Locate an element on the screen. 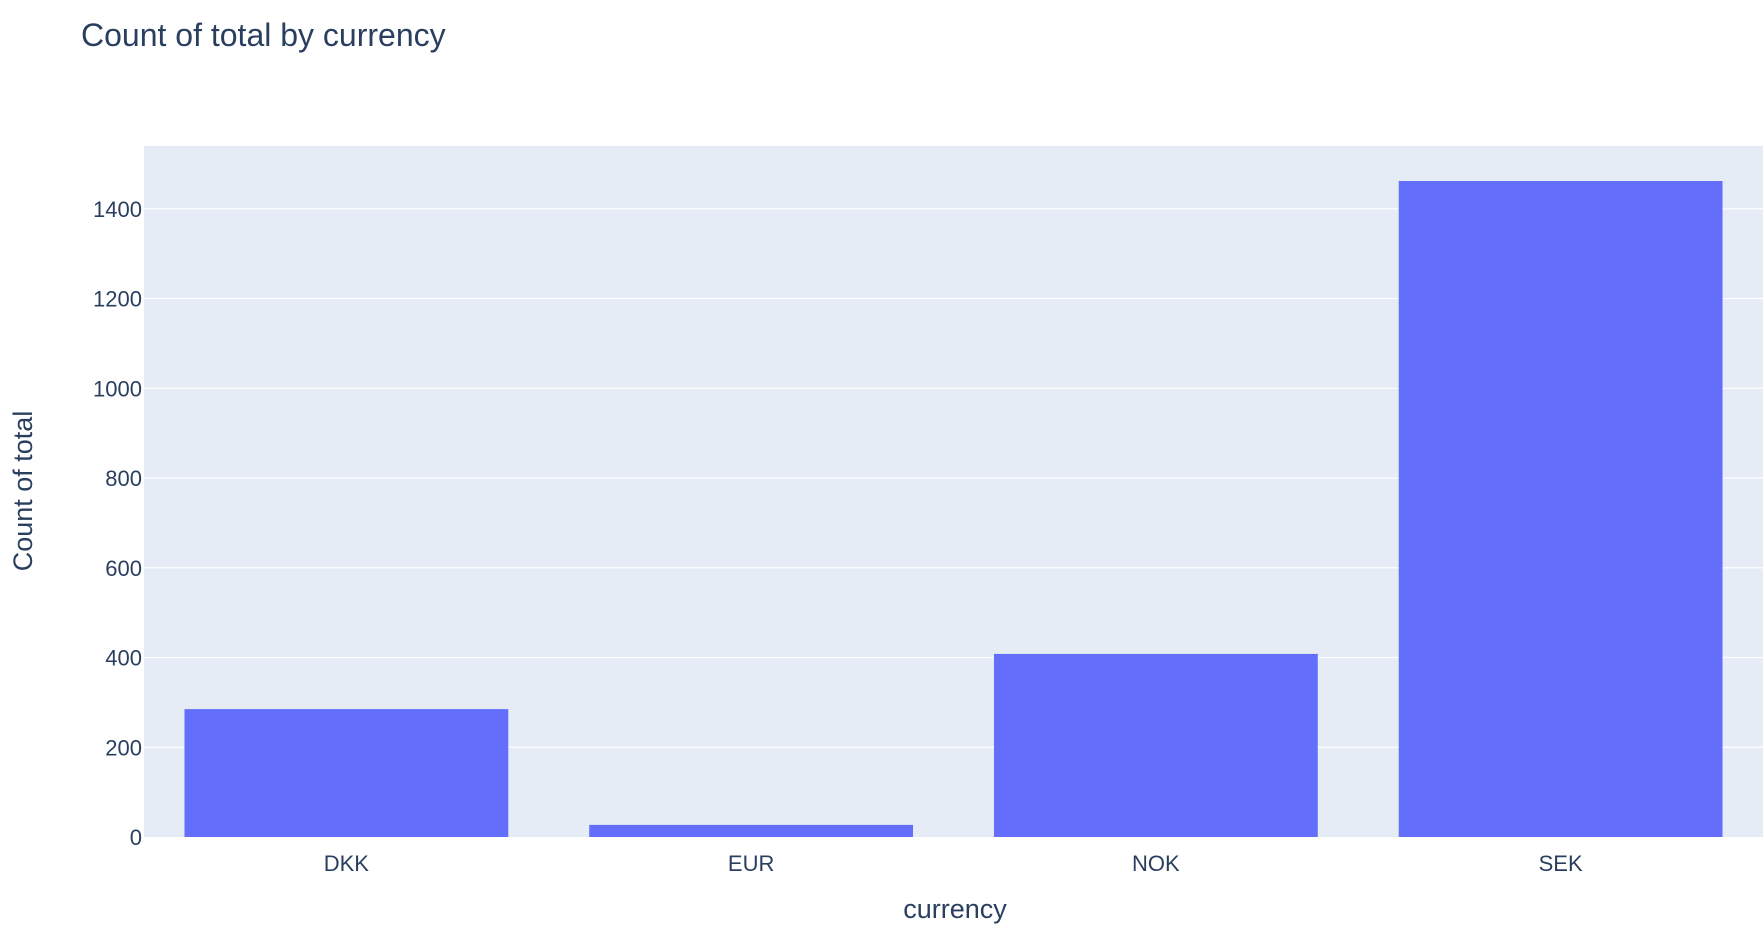 The height and width of the screenshot is (942, 1763). y-tick-label: 1200 is located at coordinates (117, 299).